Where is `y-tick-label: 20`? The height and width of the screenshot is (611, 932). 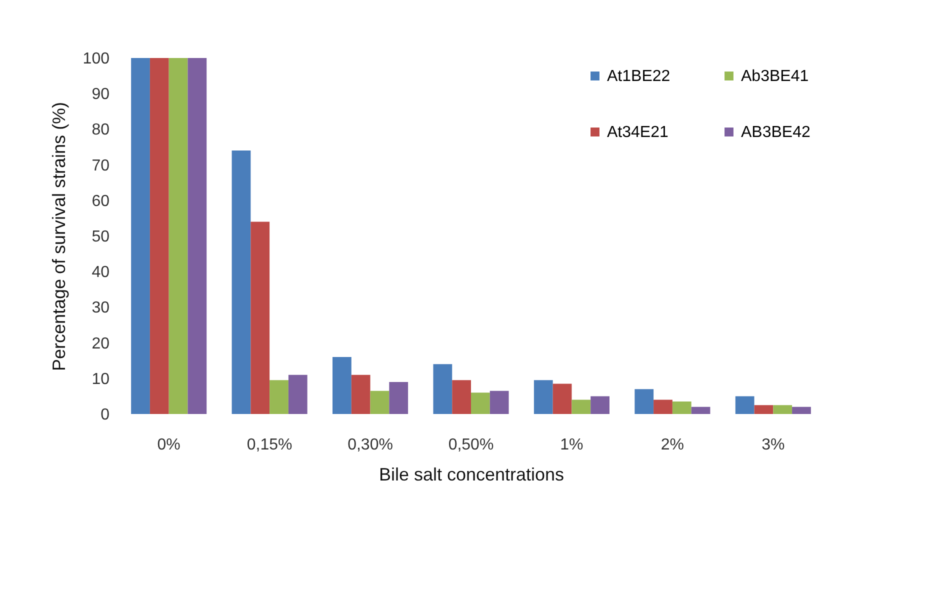 y-tick-label: 20 is located at coordinates (101, 343).